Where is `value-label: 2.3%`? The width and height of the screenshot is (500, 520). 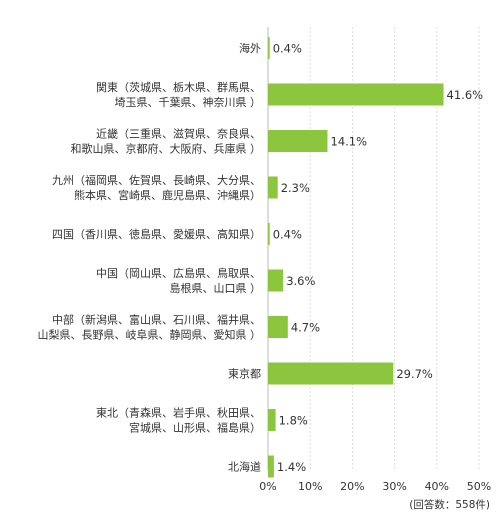 value-label: 2.3% is located at coordinates (295, 188).